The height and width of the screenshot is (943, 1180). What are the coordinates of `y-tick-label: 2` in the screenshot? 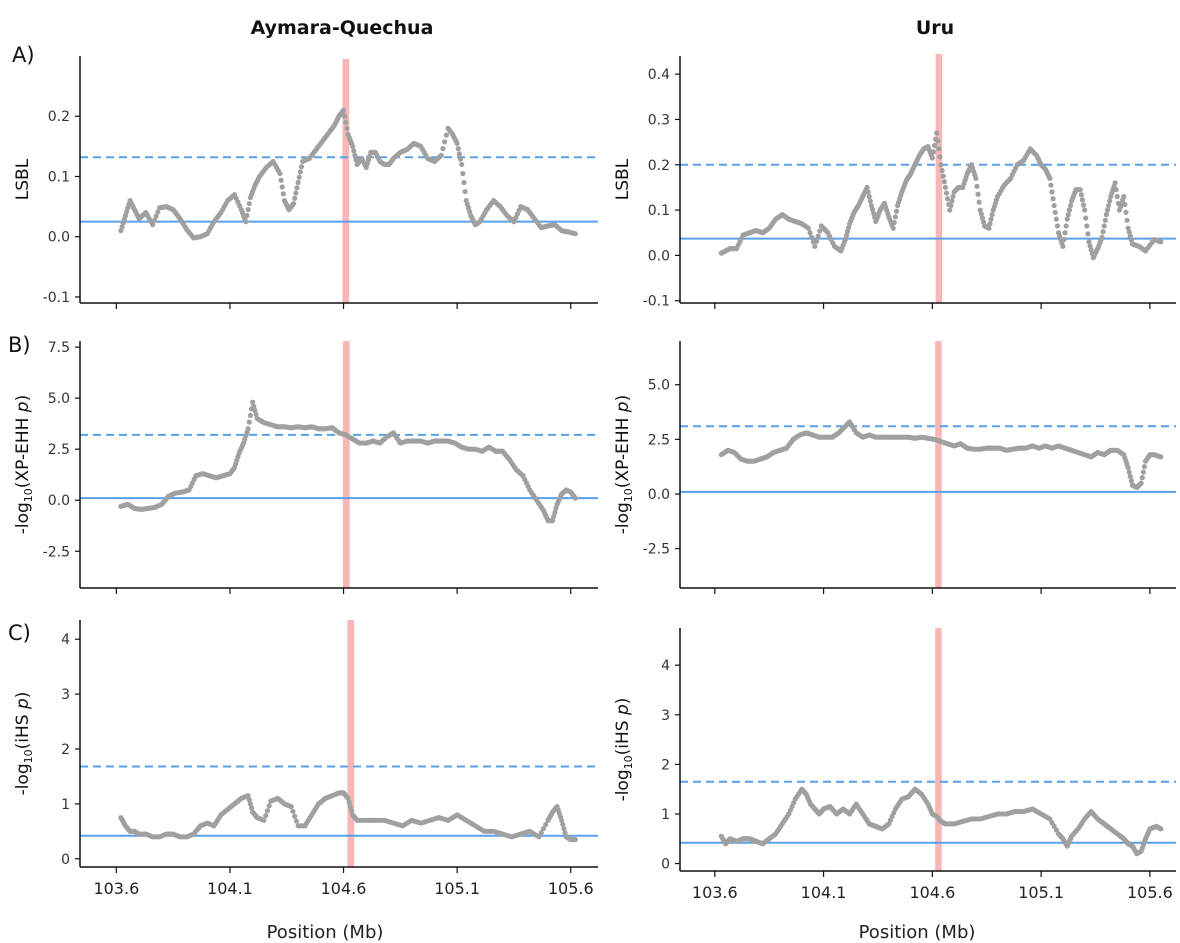 It's located at (665, 765).